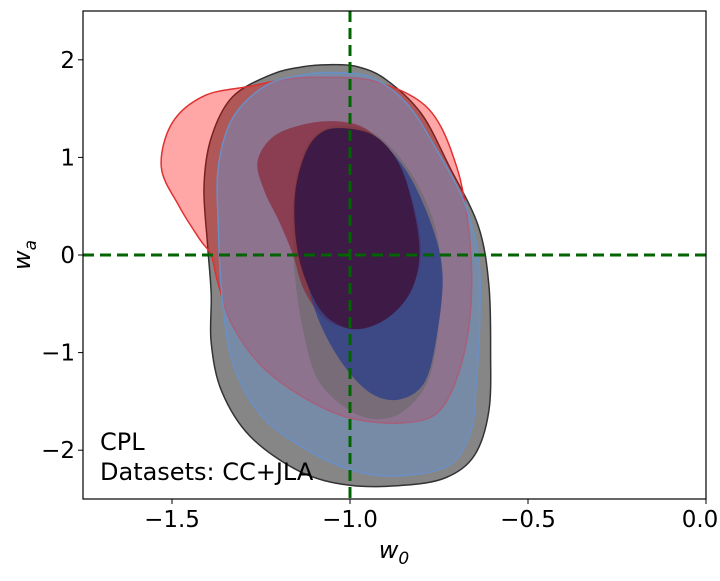 This screenshot has height=581, width=720. What do you see at coordinates (122, 442) in the screenshot?
I see `annotation-model: CPL` at bounding box center [122, 442].